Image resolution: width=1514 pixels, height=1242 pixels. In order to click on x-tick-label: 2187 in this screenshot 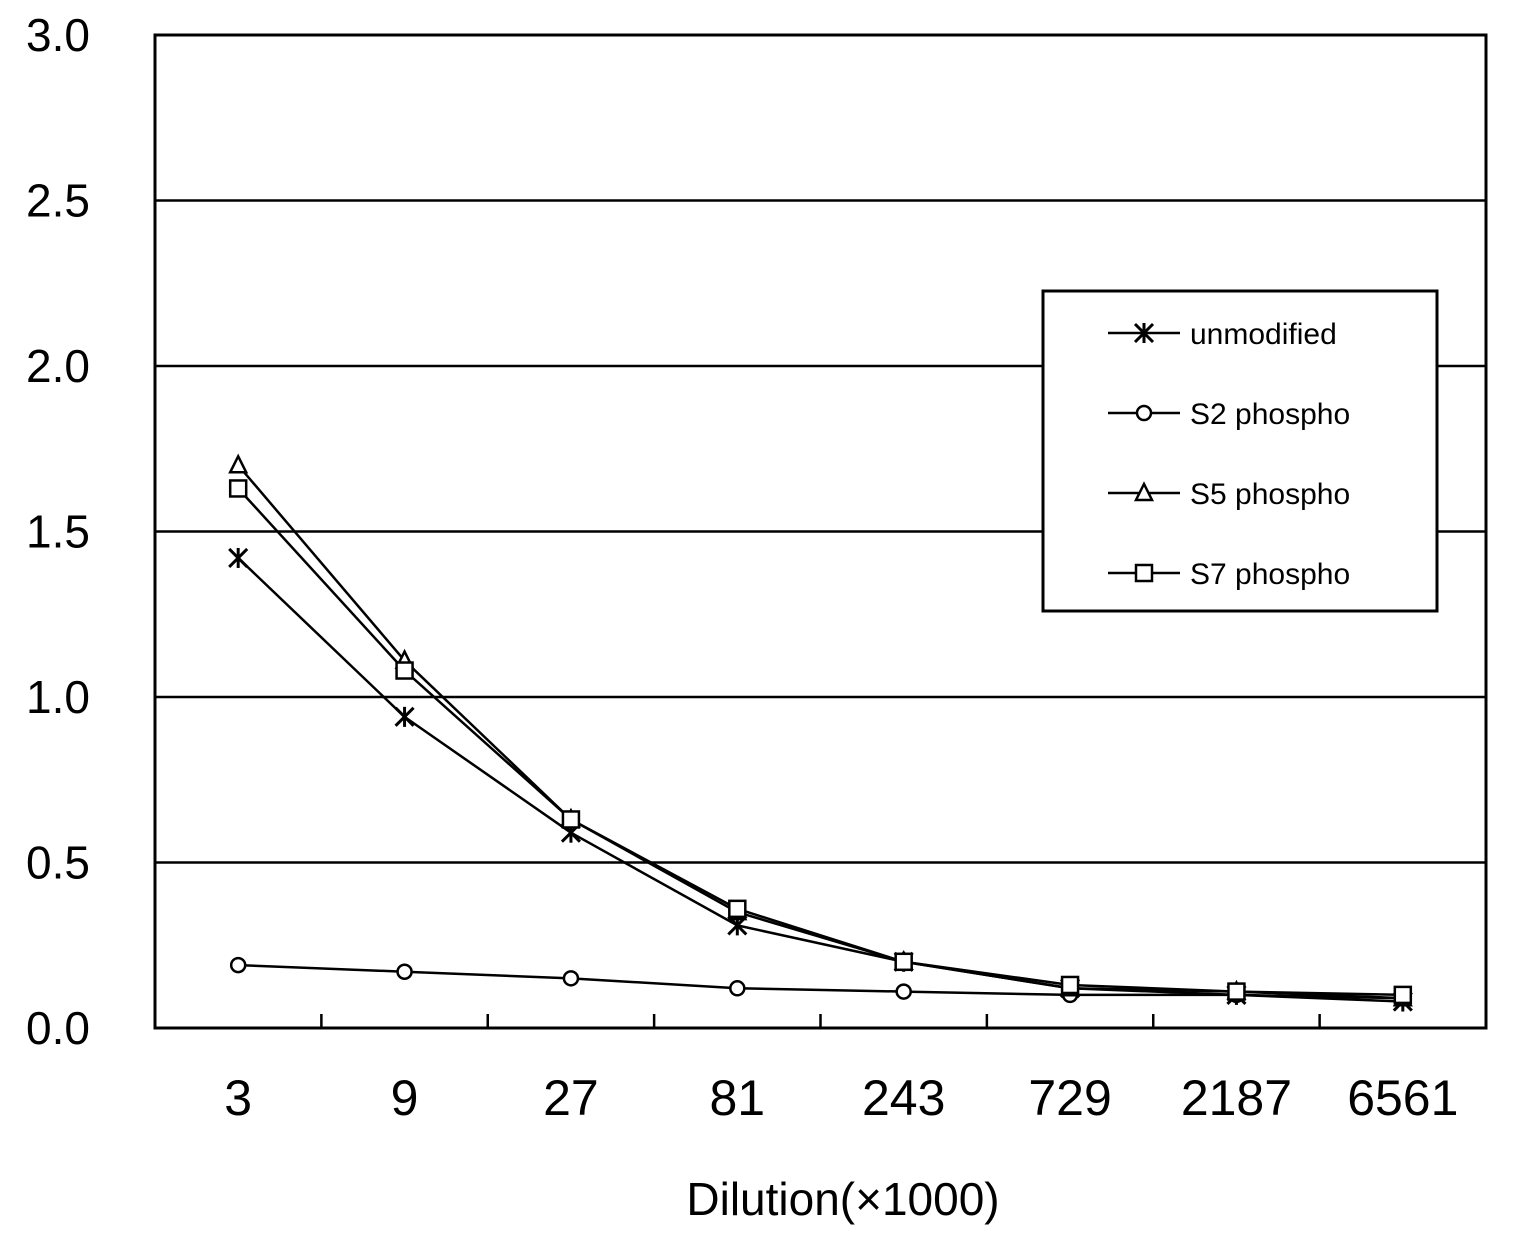, I will do `click(1236, 1098)`.